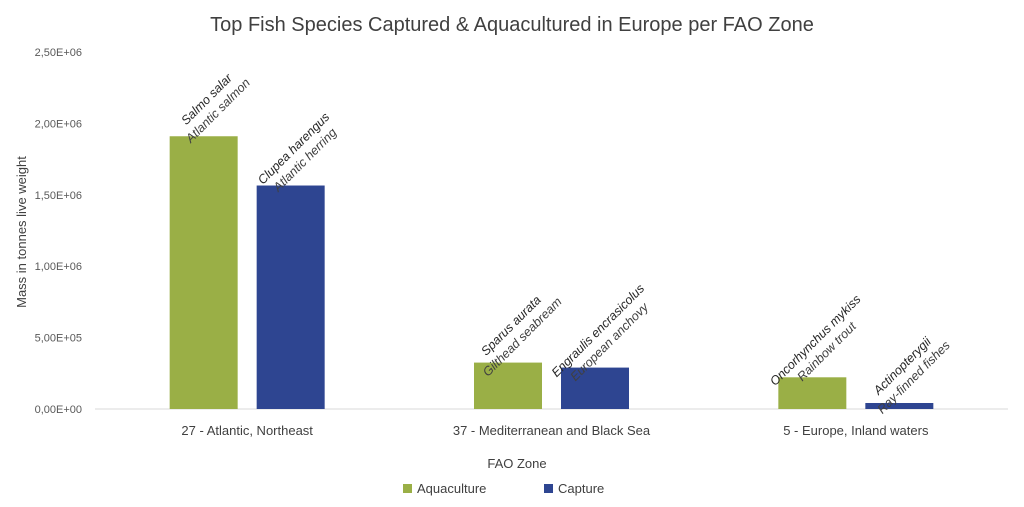 Image resolution: width=1024 pixels, height=507 pixels. Describe the element at coordinates (581, 488) in the screenshot. I see `legend-label-capture: Capture` at that location.